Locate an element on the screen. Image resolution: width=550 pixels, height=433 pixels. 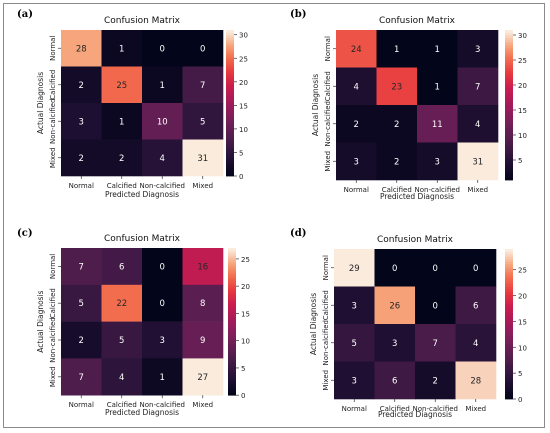
panel-label-d: (d) is located at coordinates (298, 233).